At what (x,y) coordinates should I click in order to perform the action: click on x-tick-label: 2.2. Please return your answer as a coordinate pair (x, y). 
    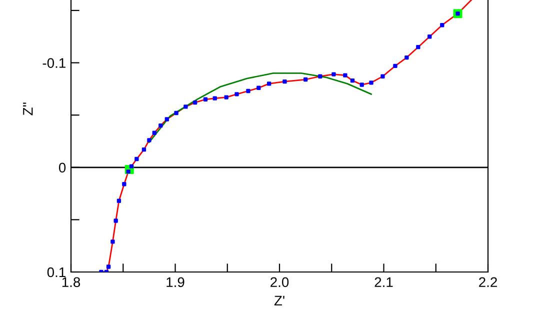
    Looking at the image, I should click on (488, 282).